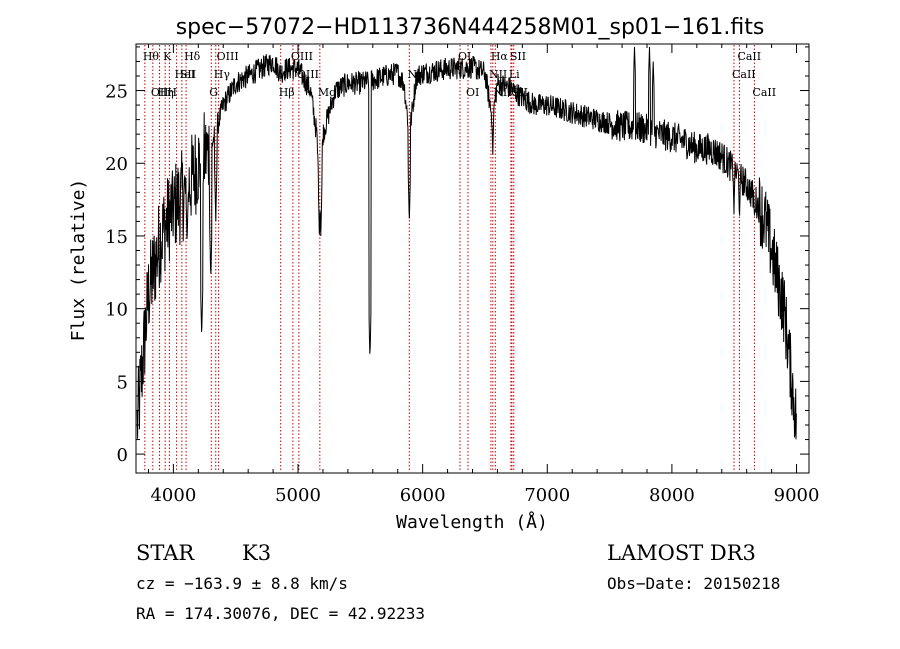 This screenshot has width=900, height=649. I want to click on coordinates: RA = 174.30076, DEC = 42.92233, so click(280, 613).